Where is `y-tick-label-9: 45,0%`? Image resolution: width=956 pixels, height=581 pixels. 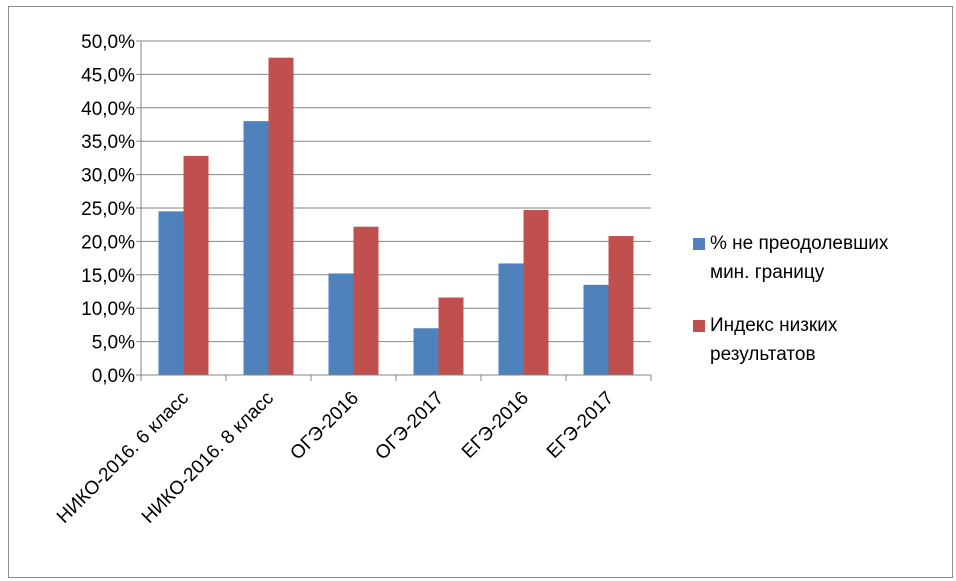
y-tick-label-9: 45,0% is located at coordinates (108, 75).